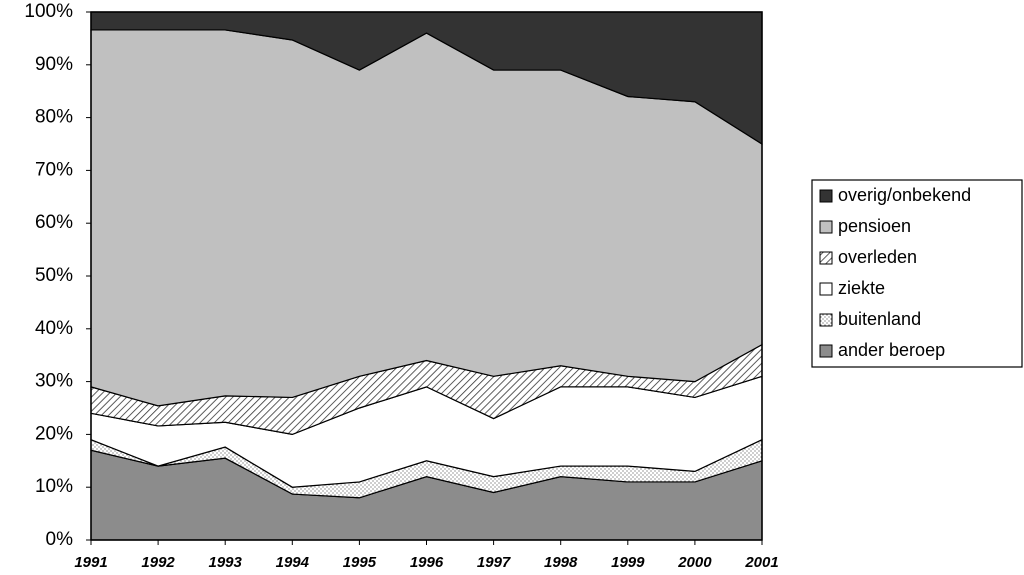  Describe the element at coordinates (54, 381) in the screenshot. I see `y-tick-label: 30%` at that location.